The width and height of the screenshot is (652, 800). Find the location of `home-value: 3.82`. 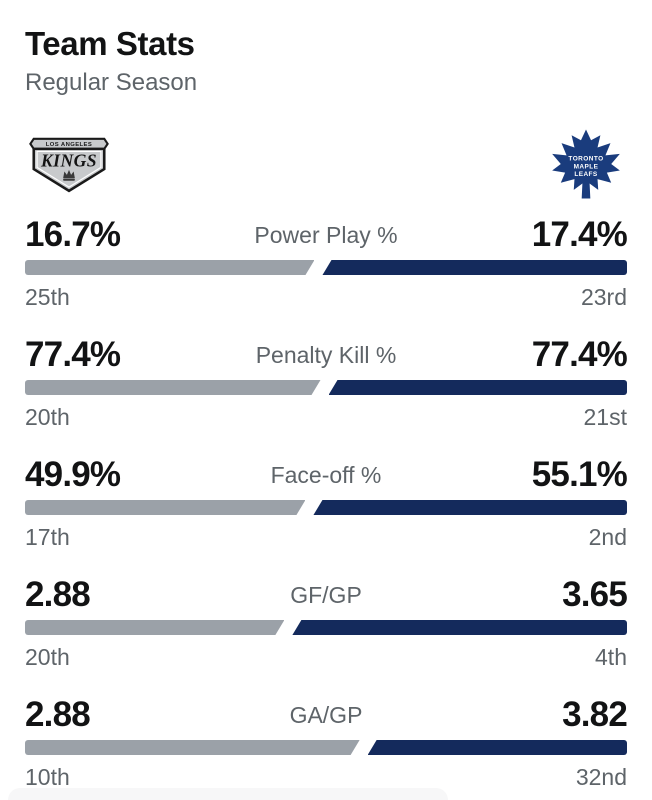

home-value: 3.82 is located at coordinates (595, 714).